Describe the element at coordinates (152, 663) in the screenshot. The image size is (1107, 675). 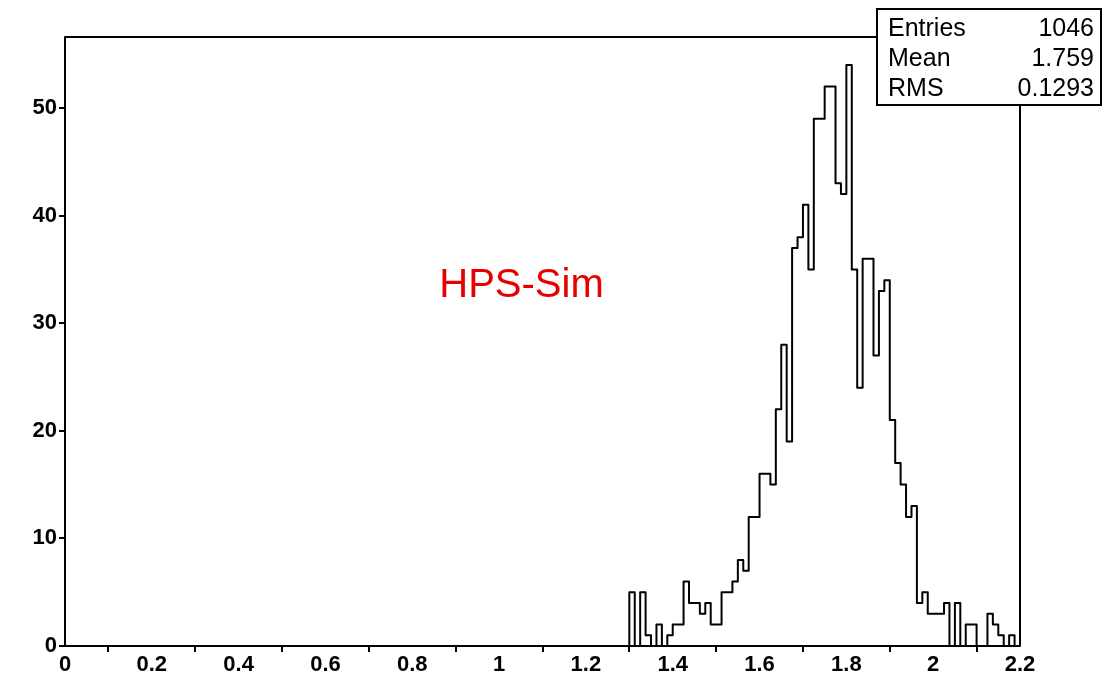
I see `x-tick-label: 0.2` at that location.